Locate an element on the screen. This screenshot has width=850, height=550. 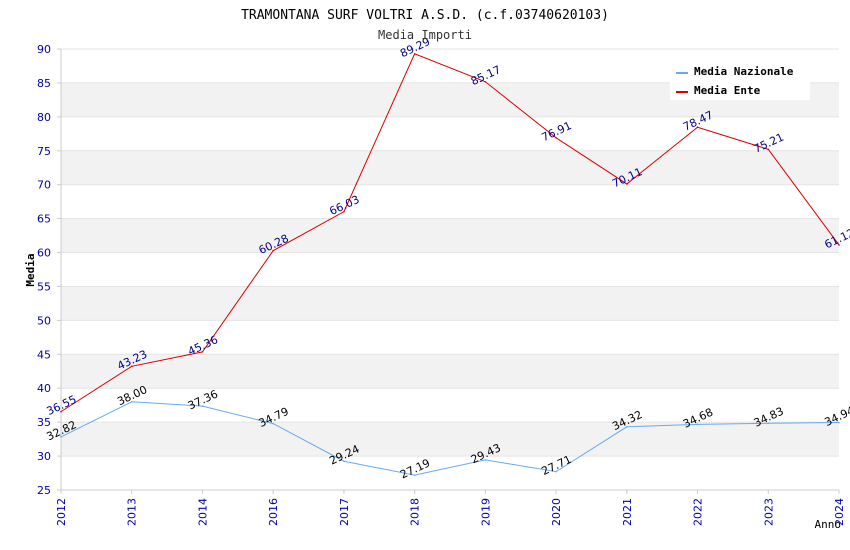
legend-box is located at coordinates (740, 80).